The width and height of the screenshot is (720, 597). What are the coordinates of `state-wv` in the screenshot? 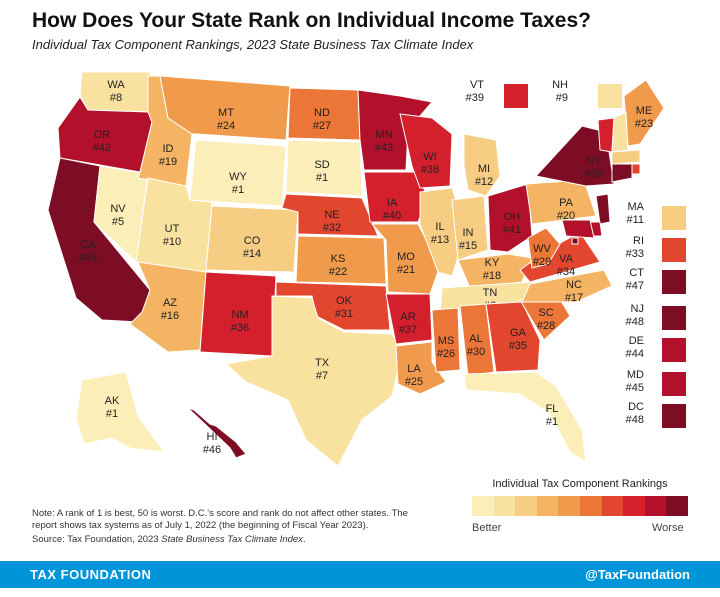 It's located at (544, 248).